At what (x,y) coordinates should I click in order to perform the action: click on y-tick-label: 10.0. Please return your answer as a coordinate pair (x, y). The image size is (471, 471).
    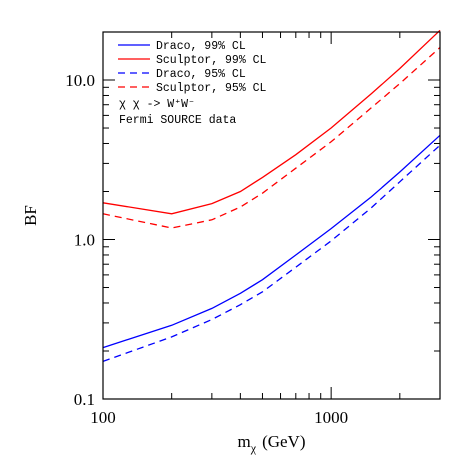
    Looking at the image, I should click on (80, 80).